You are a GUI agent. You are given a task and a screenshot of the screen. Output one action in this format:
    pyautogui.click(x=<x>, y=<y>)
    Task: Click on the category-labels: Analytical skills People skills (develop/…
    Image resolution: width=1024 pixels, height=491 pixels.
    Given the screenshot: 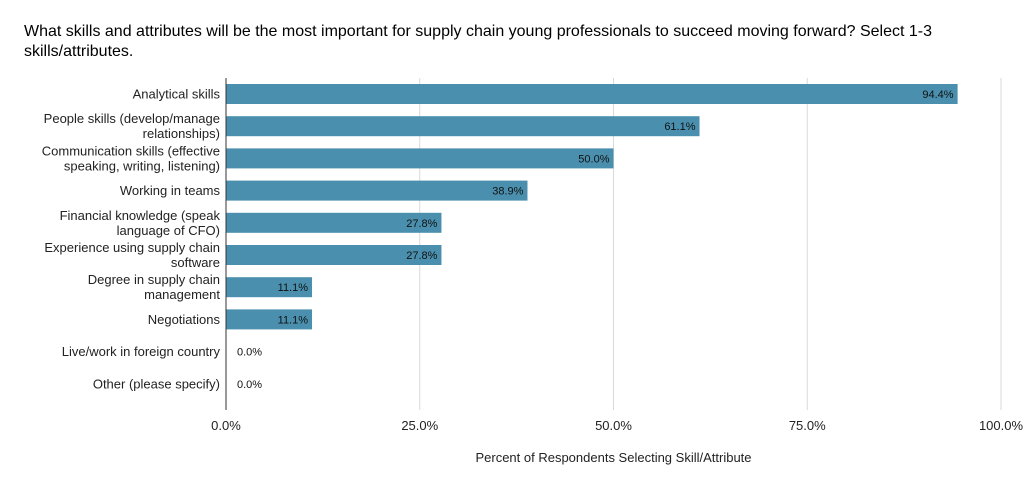 What is the action you would take?
    pyautogui.click(x=131, y=239)
    